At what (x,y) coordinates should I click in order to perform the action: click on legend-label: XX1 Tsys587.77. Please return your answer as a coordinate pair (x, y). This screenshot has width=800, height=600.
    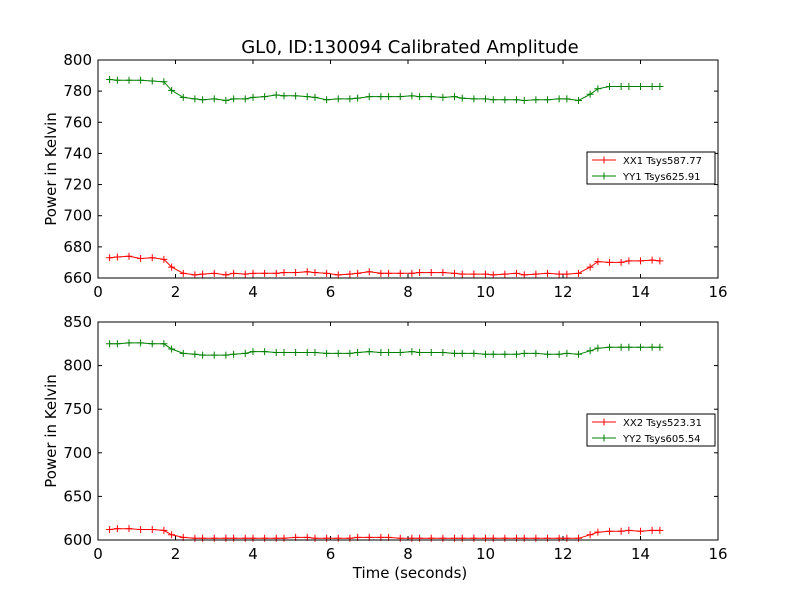
    Looking at the image, I should click on (662, 161).